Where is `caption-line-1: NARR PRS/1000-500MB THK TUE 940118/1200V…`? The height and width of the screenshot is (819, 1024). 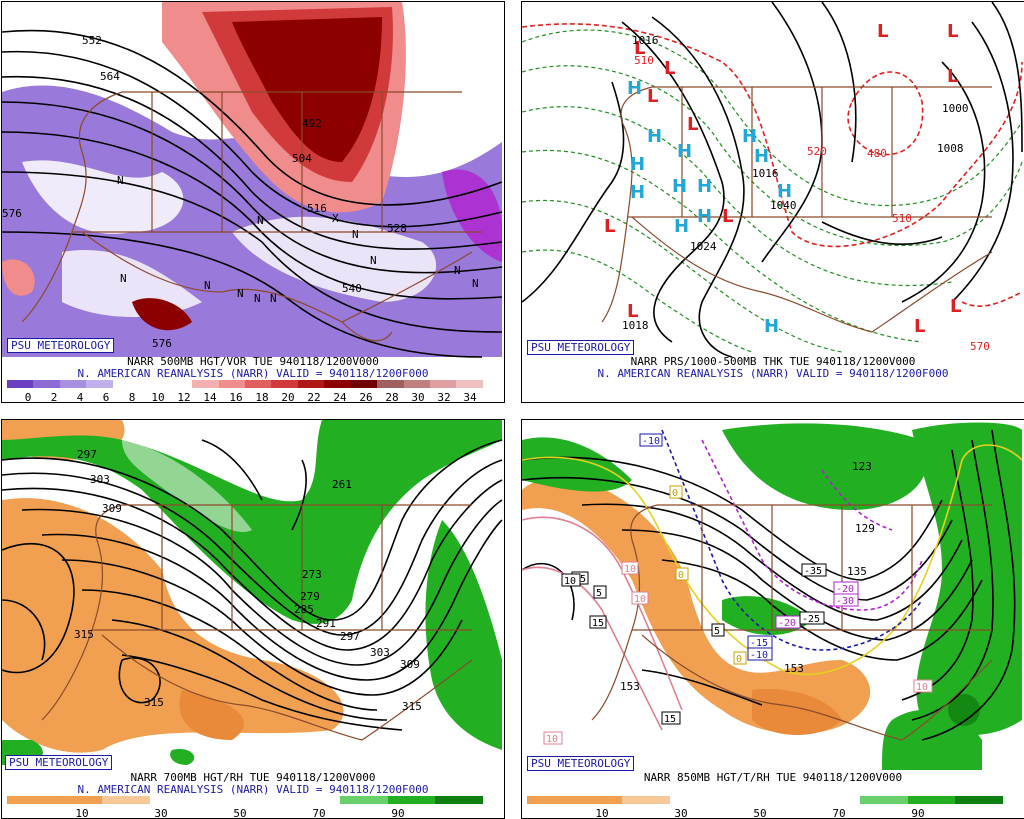
caption-line-1: NARR PRS/1000-500MB THK TUE 940118/1200V… is located at coordinates (773, 361).